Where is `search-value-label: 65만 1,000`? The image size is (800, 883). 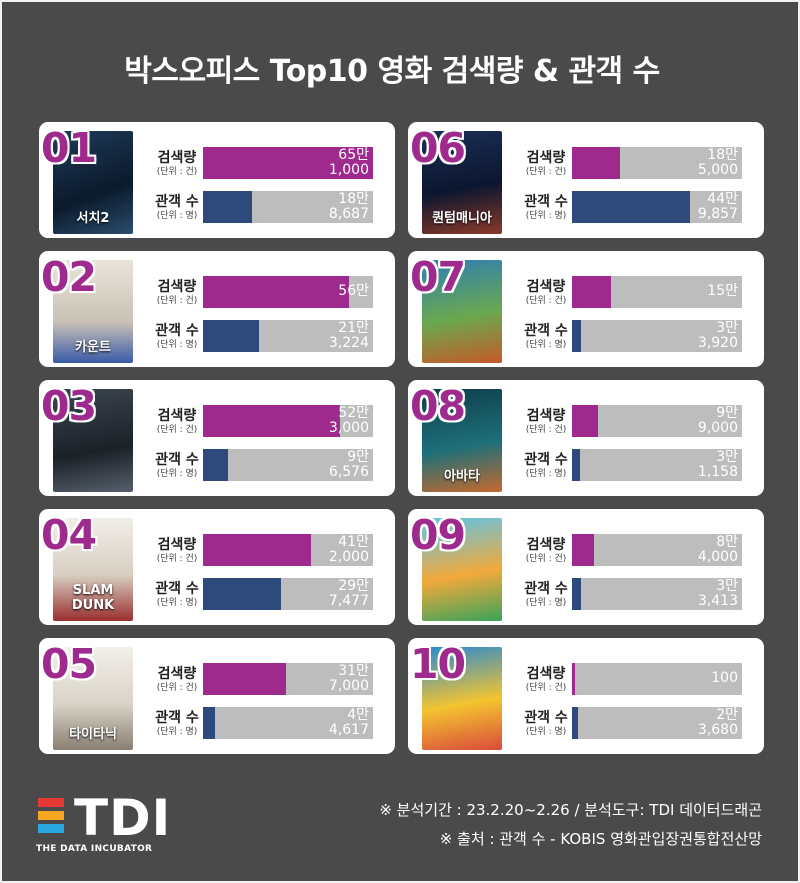 search-value-label: 65만 1,000 is located at coordinates (349, 163).